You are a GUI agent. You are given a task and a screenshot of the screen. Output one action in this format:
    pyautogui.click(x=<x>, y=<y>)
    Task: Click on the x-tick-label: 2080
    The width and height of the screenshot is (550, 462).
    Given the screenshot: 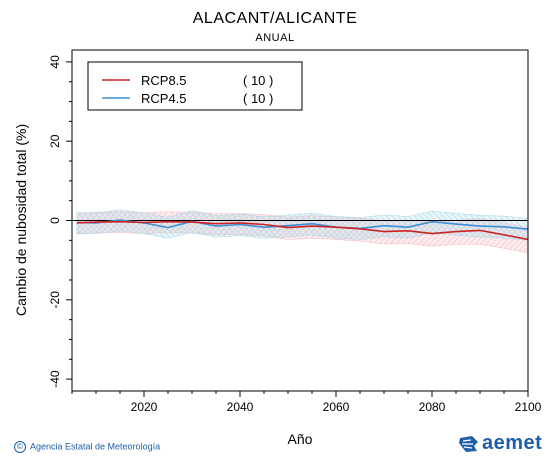 What is the action you would take?
    pyautogui.click(x=432, y=407)
    